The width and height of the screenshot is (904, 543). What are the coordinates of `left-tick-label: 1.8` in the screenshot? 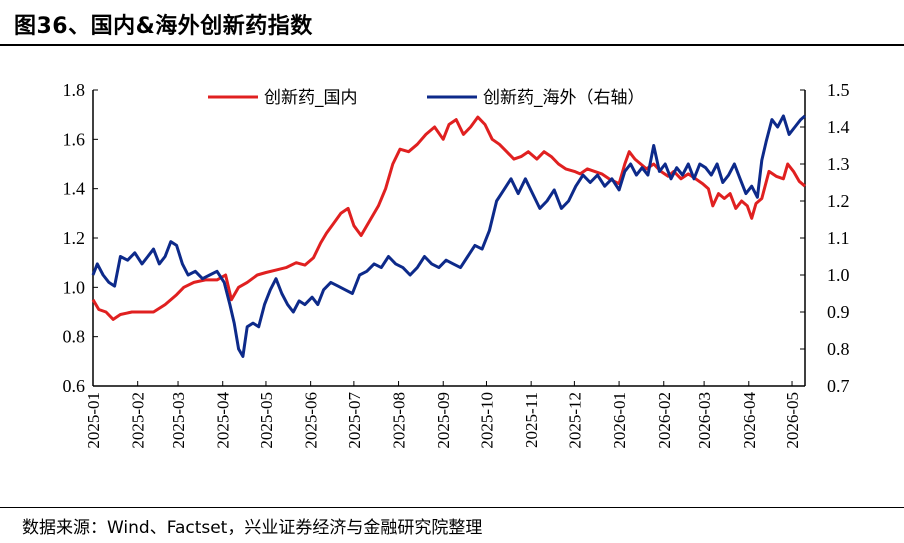 It's located at (74, 90).